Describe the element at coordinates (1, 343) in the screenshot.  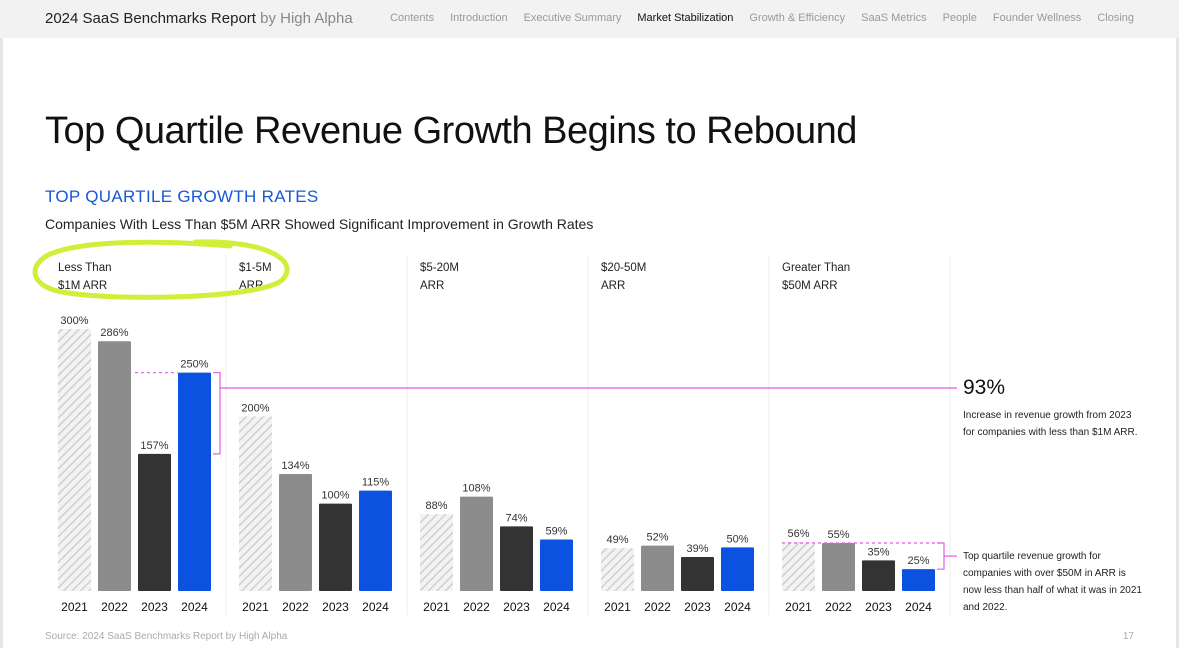
I see `page-frame-left` at that location.